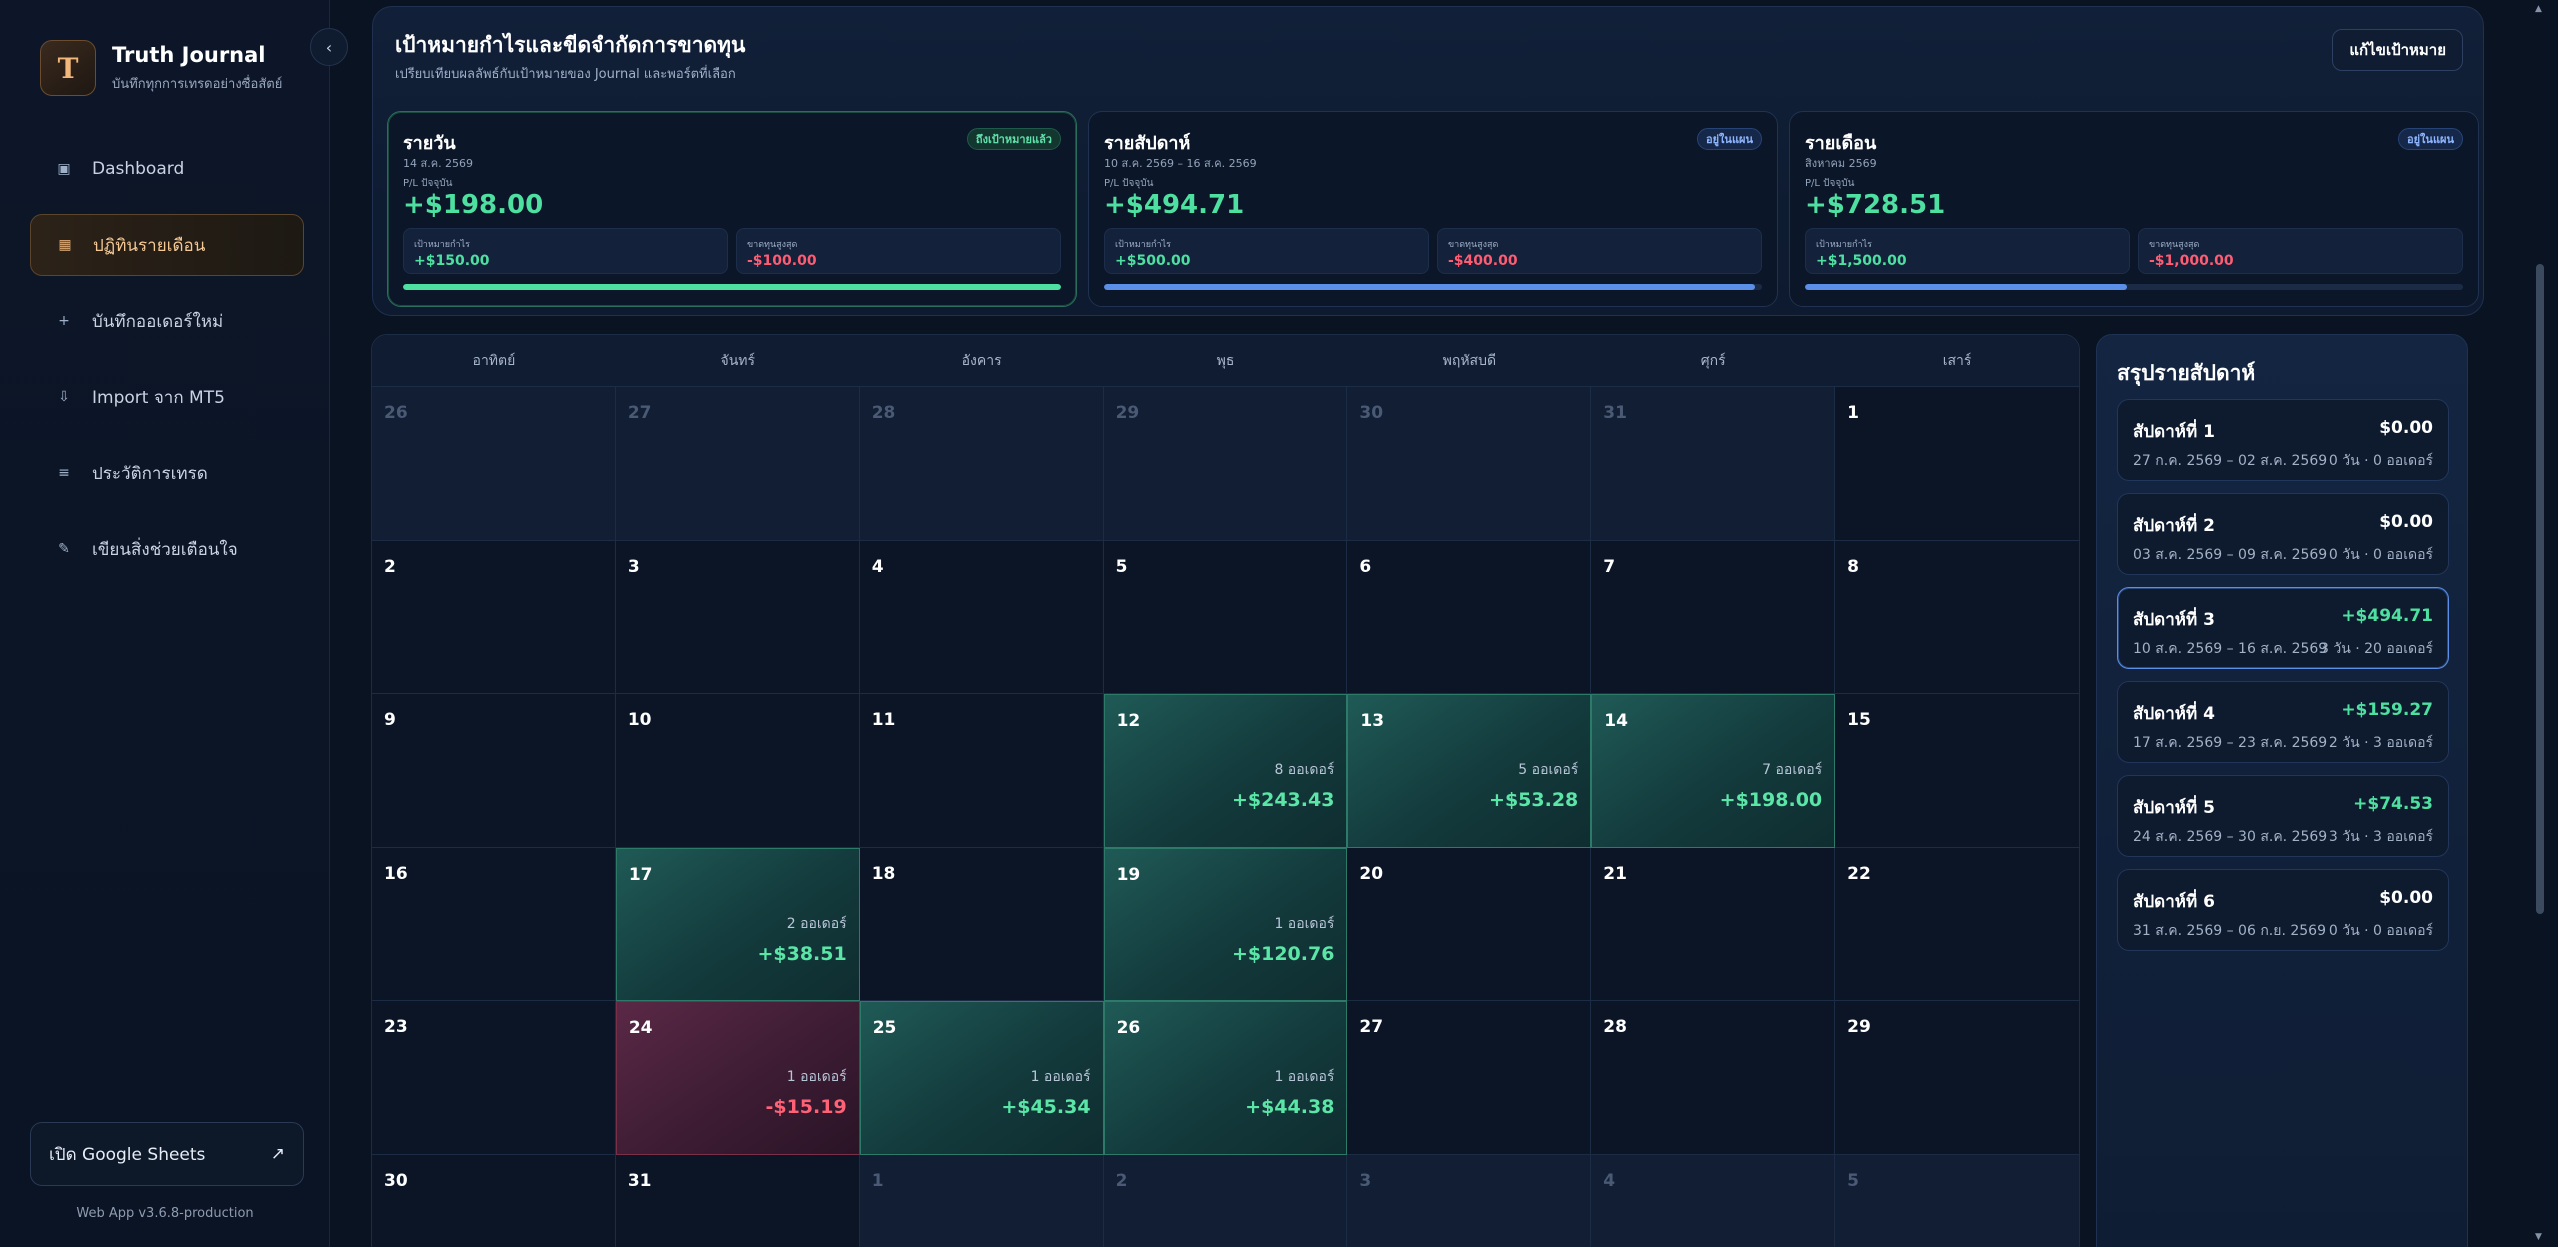  I want to click on day-number: 22, so click(1859, 873).